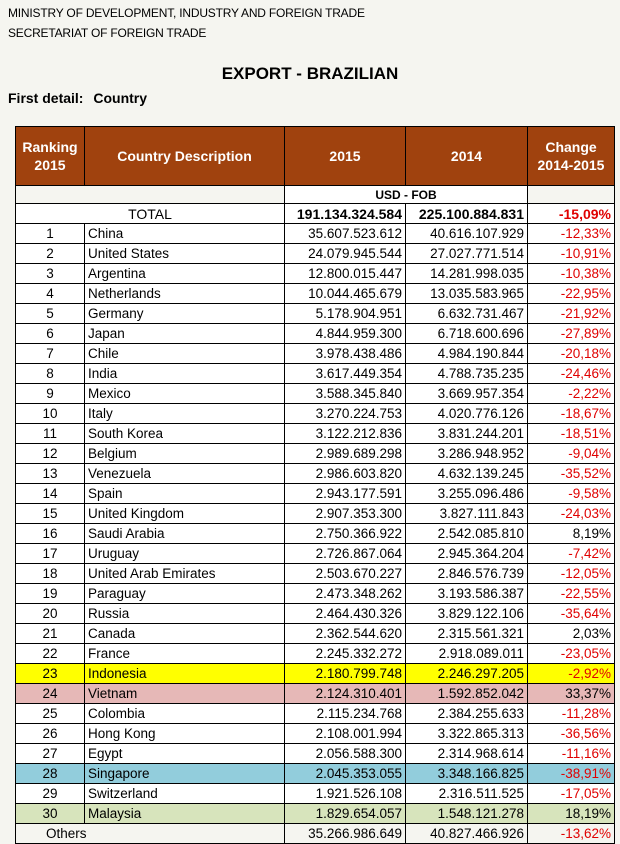 The height and width of the screenshot is (844, 620). Describe the element at coordinates (50, 156) in the screenshot. I see `col-ranking-header: Ranking 2015` at that location.